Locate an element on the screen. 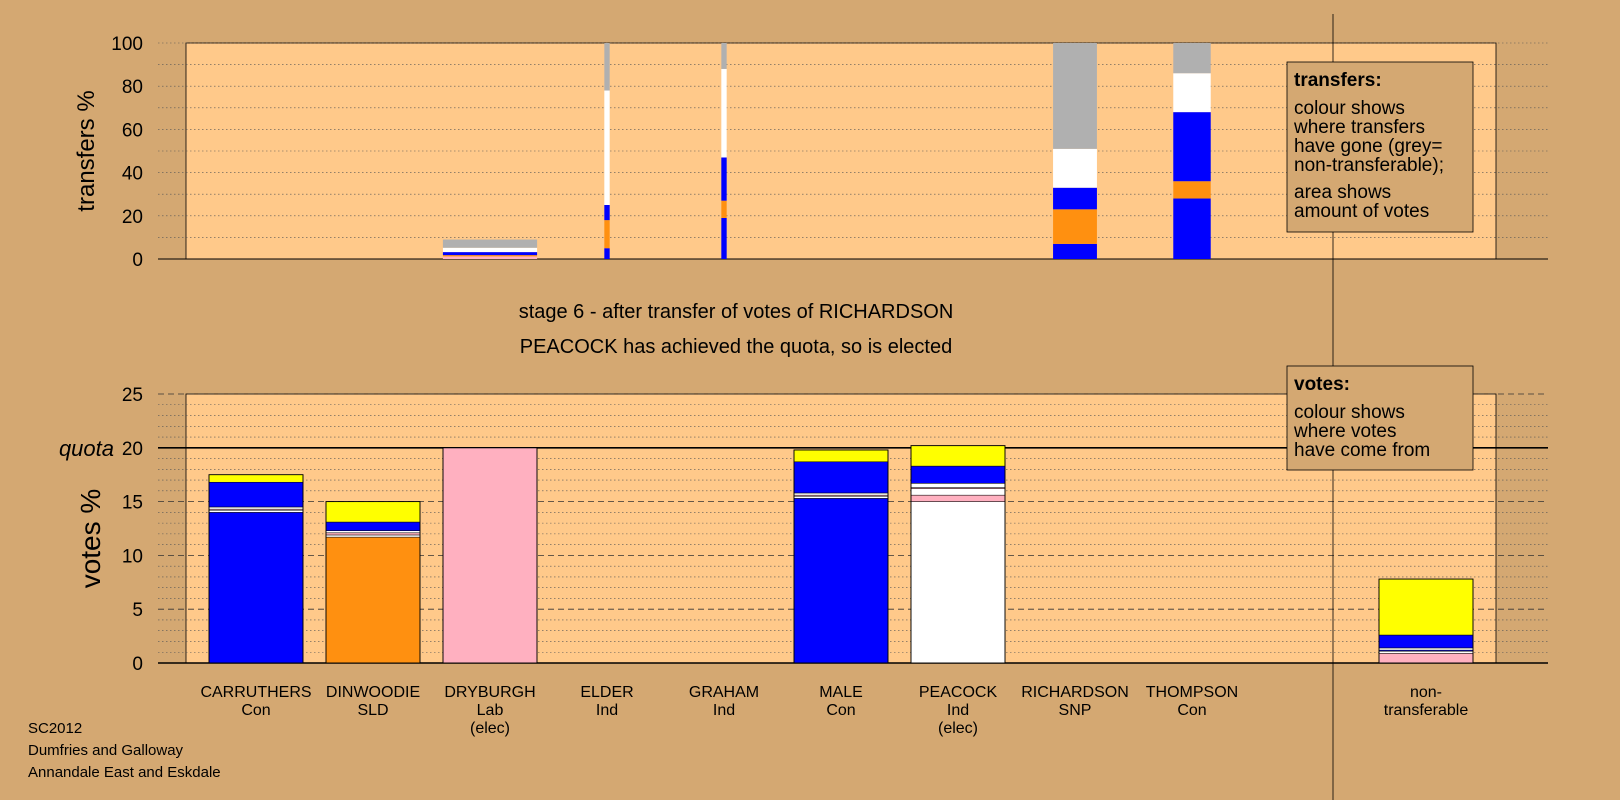 The height and width of the screenshot is (800, 1620). candidate-name-label: RICHARDSON is located at coordinates (1075, 692).